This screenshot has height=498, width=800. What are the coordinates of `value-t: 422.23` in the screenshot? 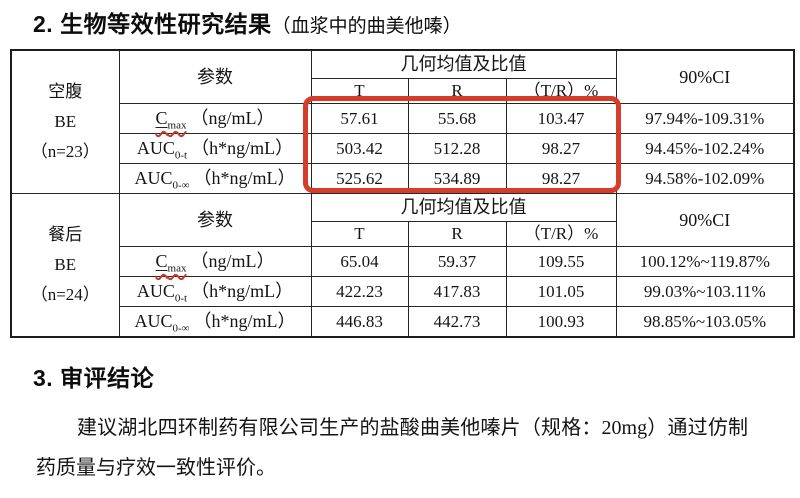 It's located at (359, 291).